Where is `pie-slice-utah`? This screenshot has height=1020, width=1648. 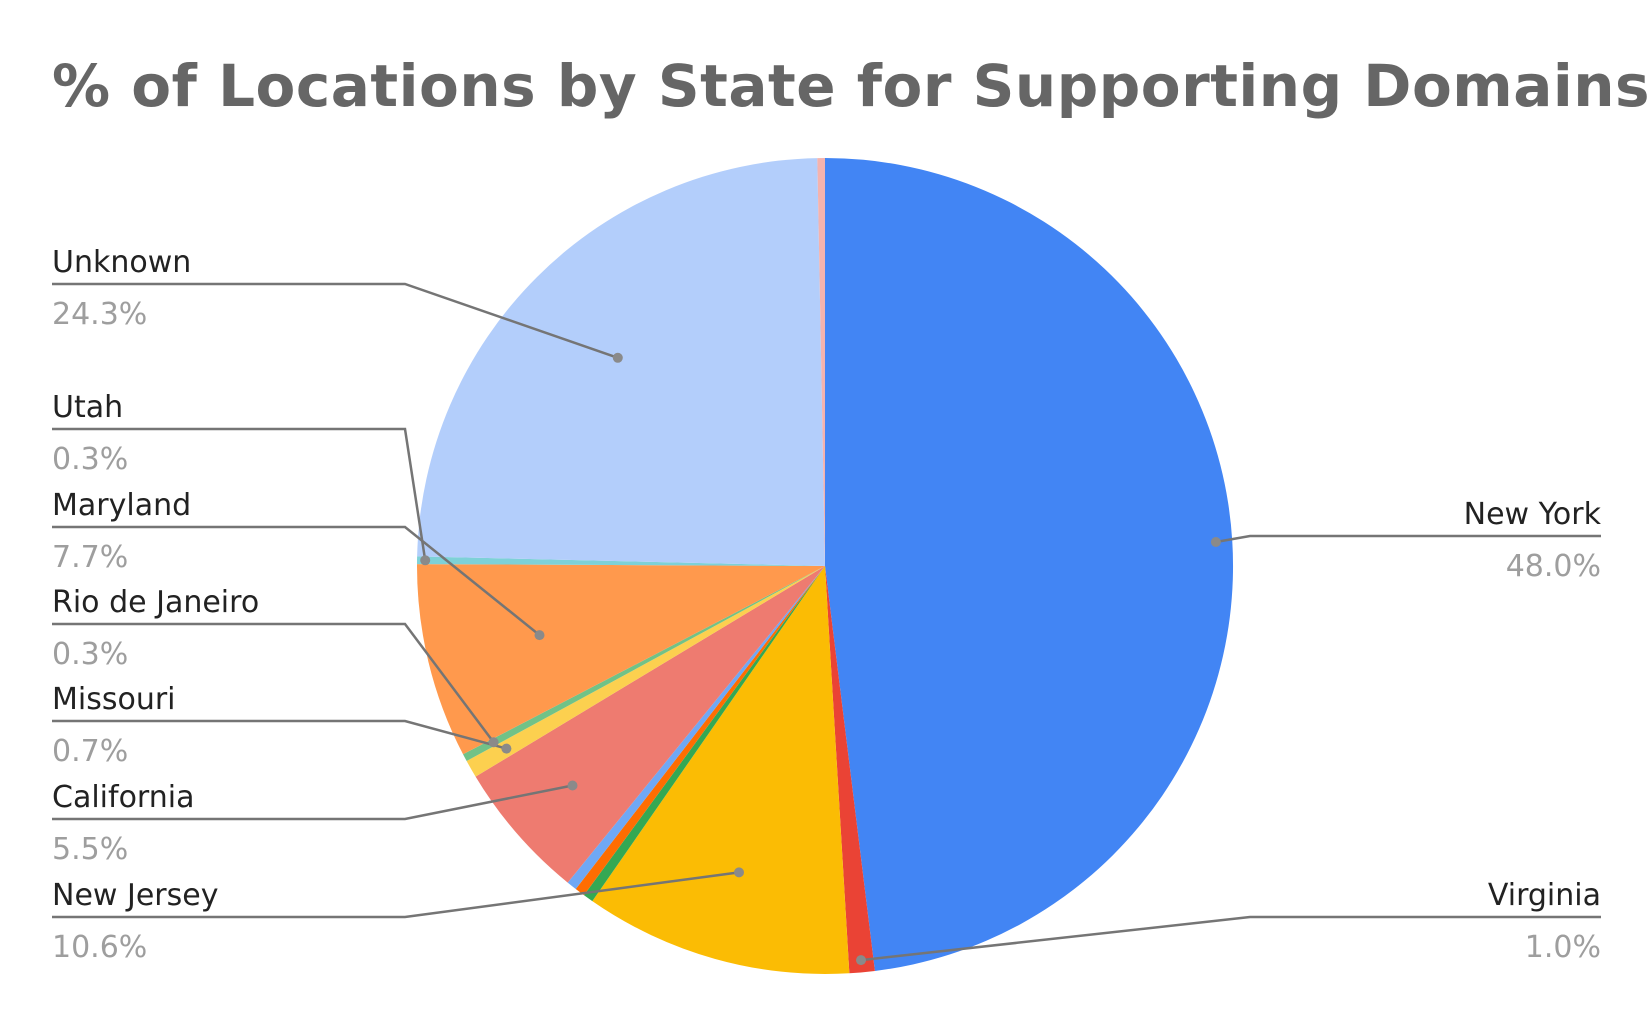 pie-slice-utah is located at coordinates (621, 561).